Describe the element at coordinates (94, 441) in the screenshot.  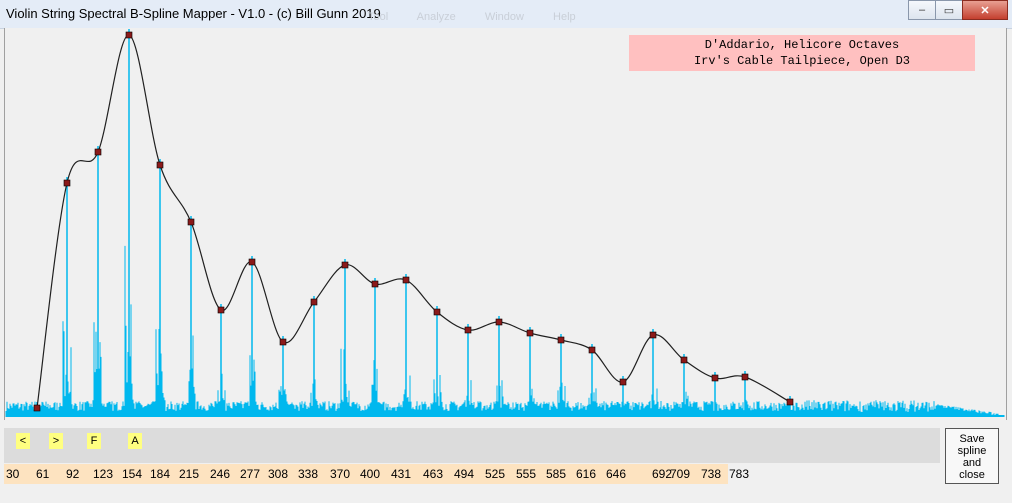
I see `f-button: F` at that location.